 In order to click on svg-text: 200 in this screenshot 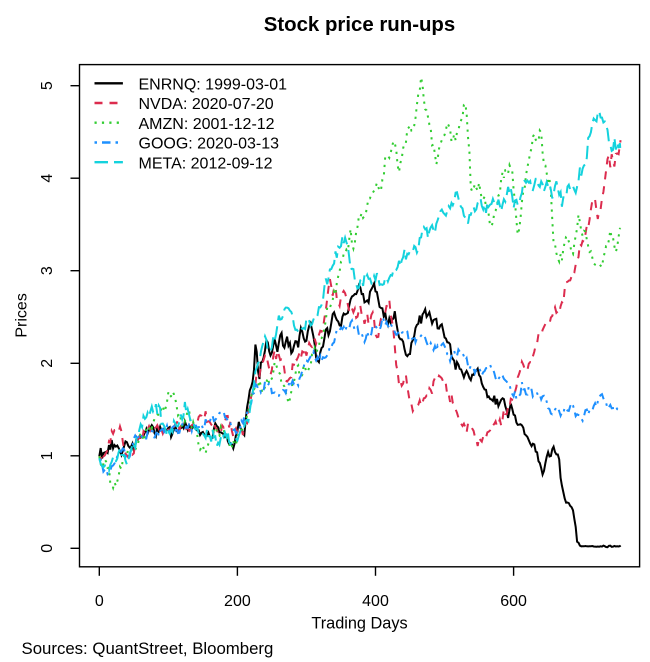, I will do `click(237, 601)`.